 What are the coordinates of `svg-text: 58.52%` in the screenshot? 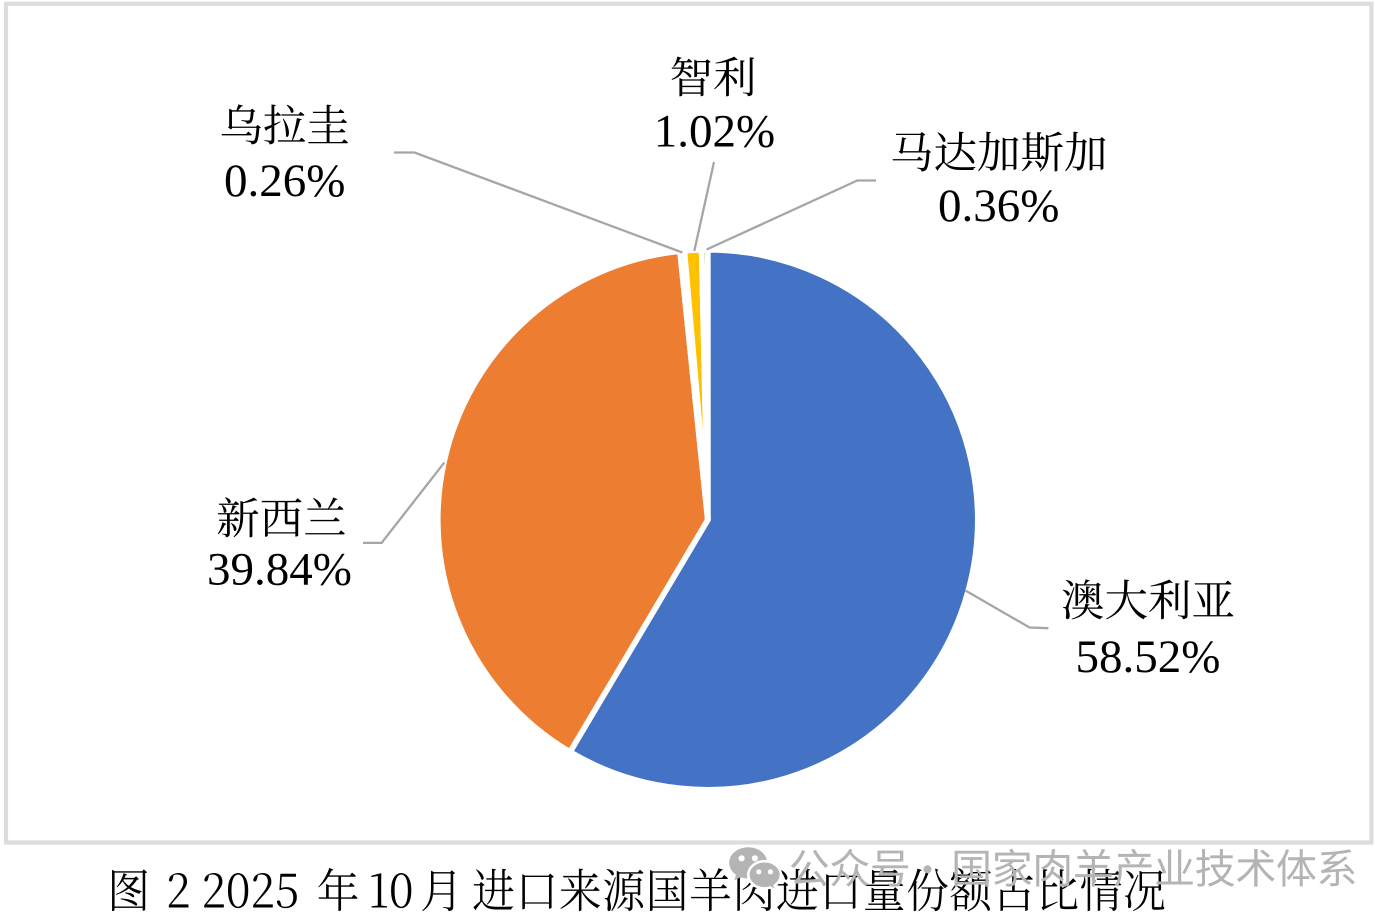 It's located at (1148, 657).